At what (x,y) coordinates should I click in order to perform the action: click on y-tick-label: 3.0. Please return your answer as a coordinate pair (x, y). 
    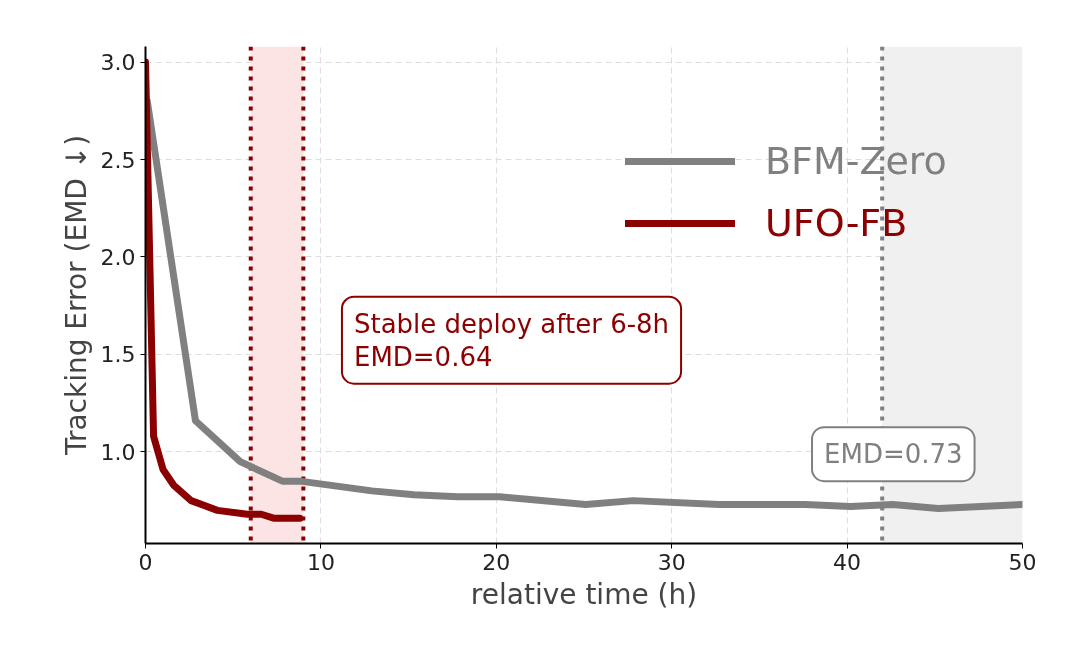
    Looking at the image, I should click on (118, 63).